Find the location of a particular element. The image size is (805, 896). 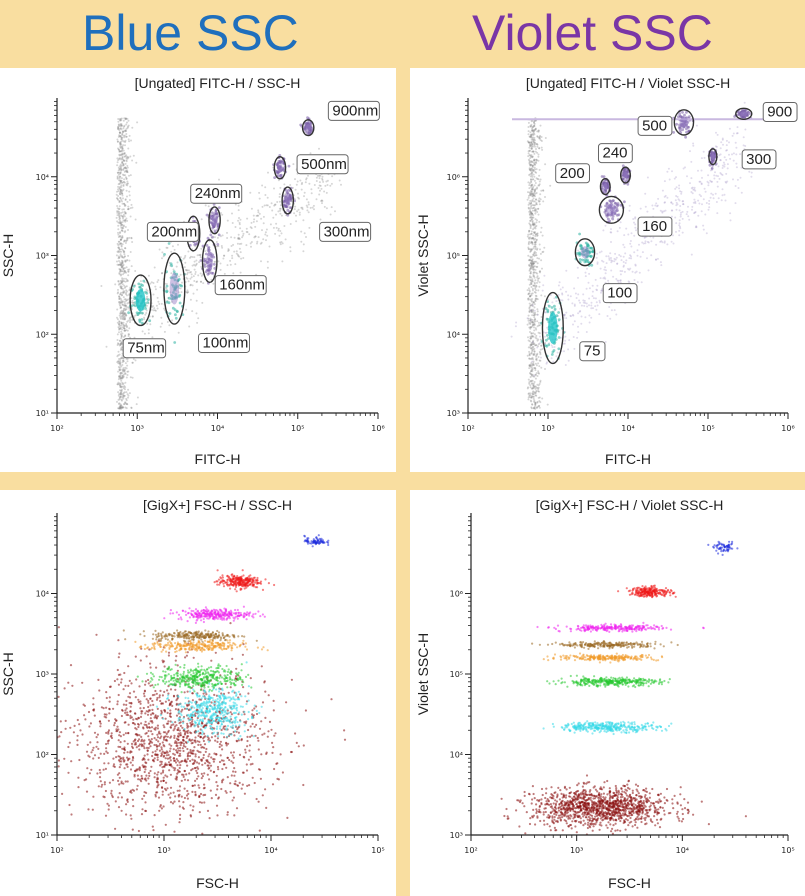

x-axis-label: FITC-H is located at coordinates (218, 459).